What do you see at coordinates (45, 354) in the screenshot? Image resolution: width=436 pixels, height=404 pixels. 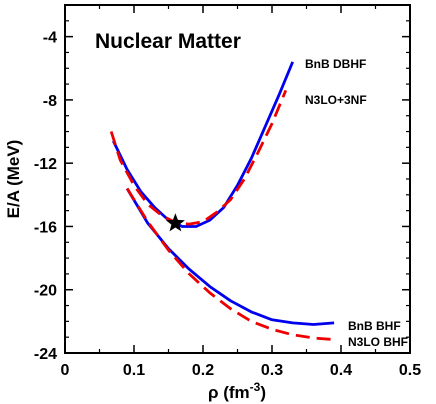 I see `y-tick-label: -24` at bounding box center [45, 354].